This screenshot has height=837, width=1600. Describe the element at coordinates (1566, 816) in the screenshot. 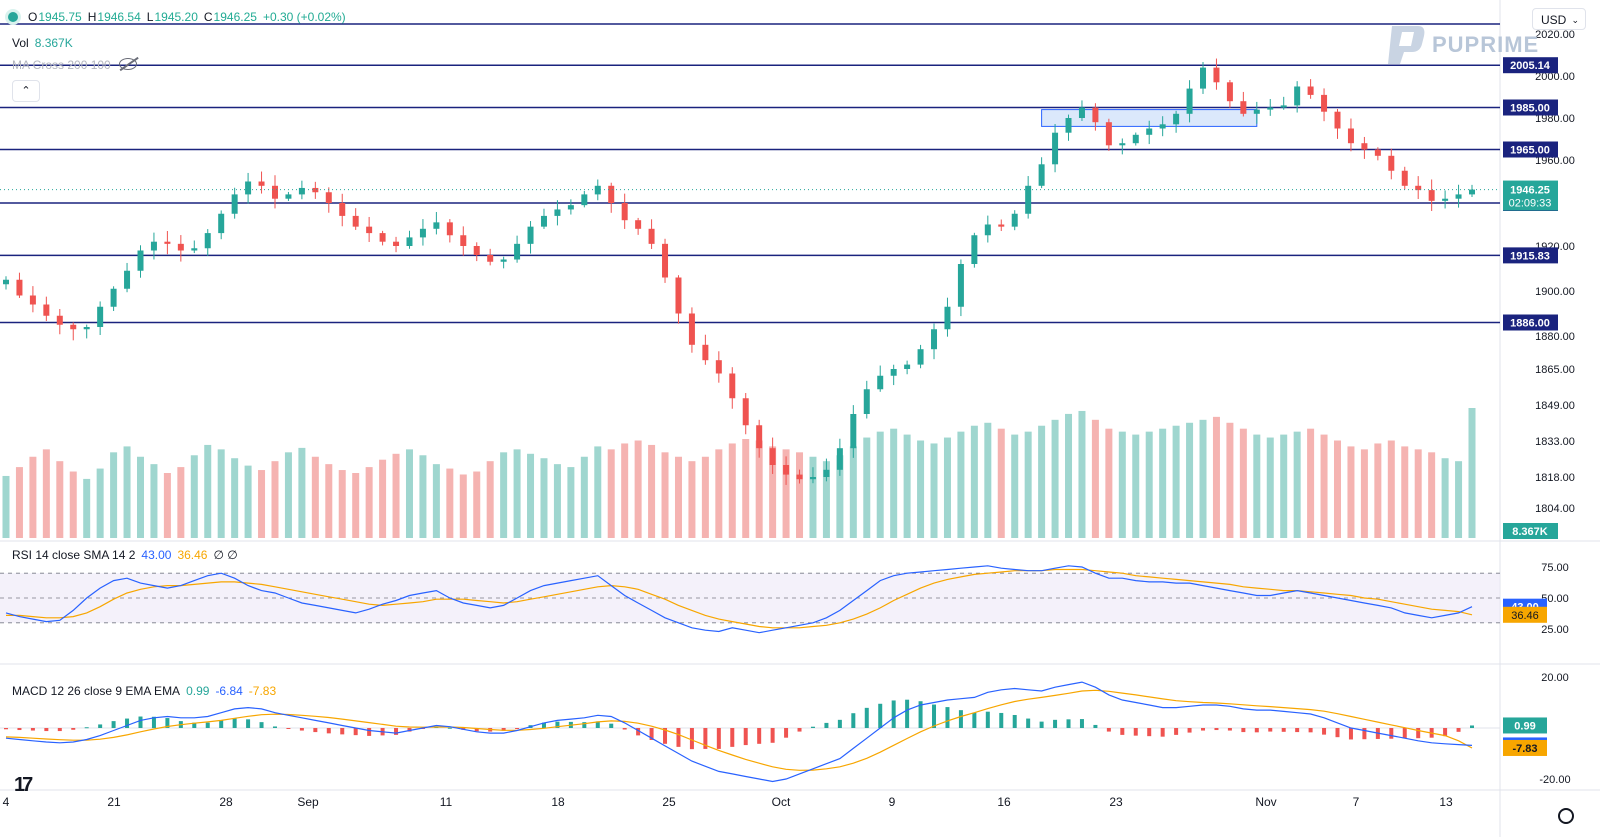

I see `gear-icon` at that location.